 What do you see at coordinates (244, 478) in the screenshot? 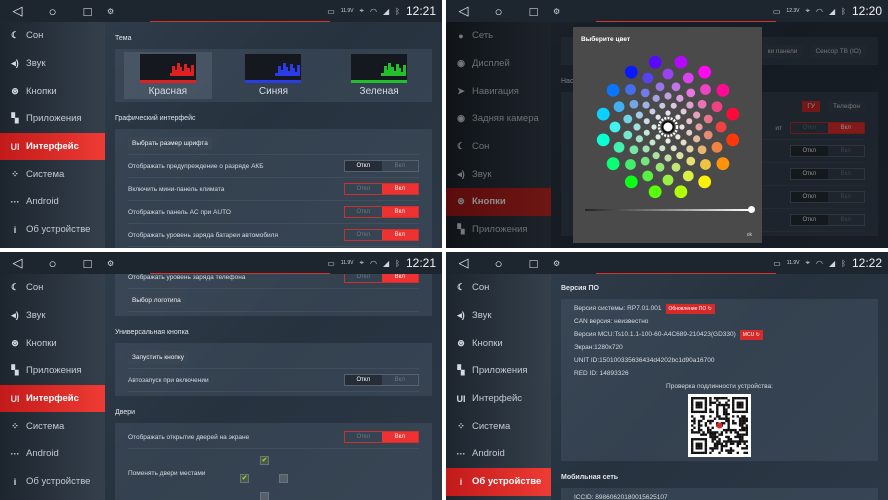
I see `door-checkbox-left: ✔` at bounding box center [244, 478].